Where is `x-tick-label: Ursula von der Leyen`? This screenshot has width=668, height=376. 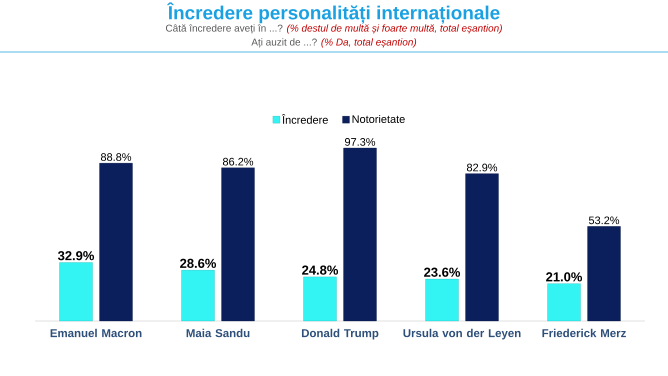 x-tick-label: Ursula von der Leyen is located at coordinates (461, 334).